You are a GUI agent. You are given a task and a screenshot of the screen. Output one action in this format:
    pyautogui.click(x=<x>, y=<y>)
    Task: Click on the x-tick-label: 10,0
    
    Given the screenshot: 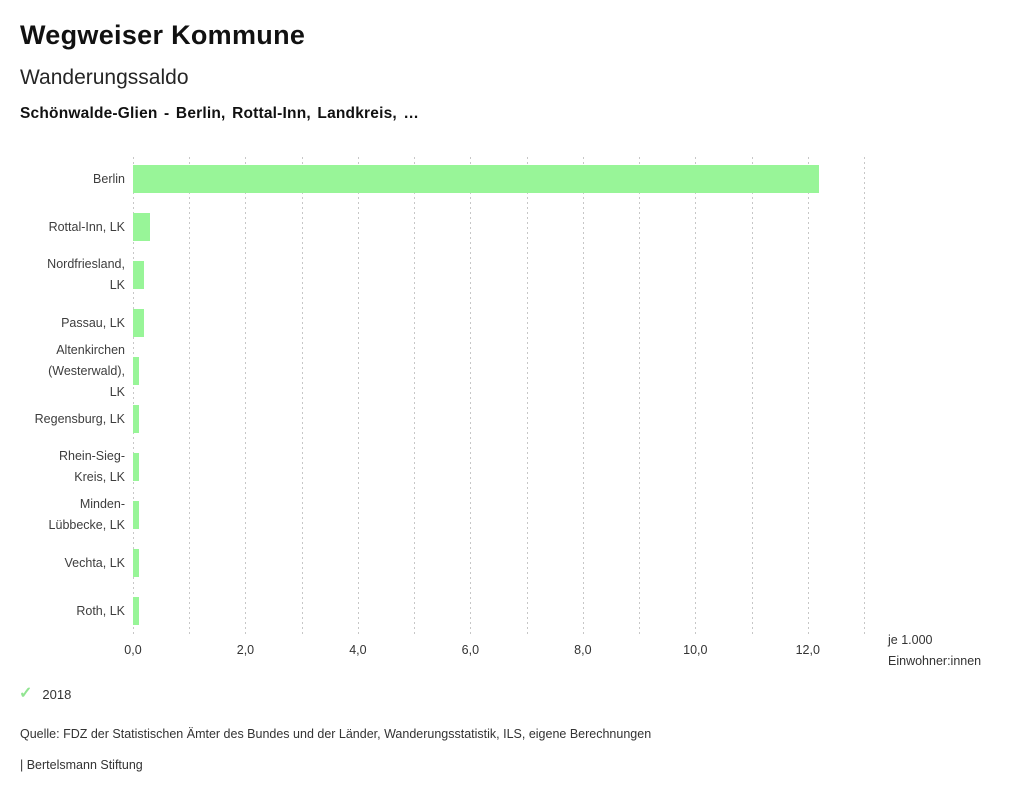 What is the action you would take?
    pyautogui.click(x=695, y=650)
    